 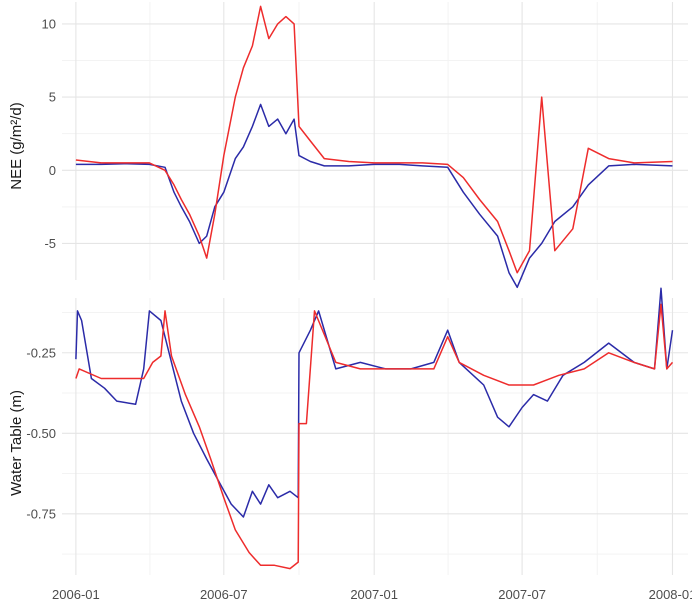 What do you see at coordinates (52, 170) in the screenshot?
I see `y-tick-label: 0` at bounding box center [52, 170].